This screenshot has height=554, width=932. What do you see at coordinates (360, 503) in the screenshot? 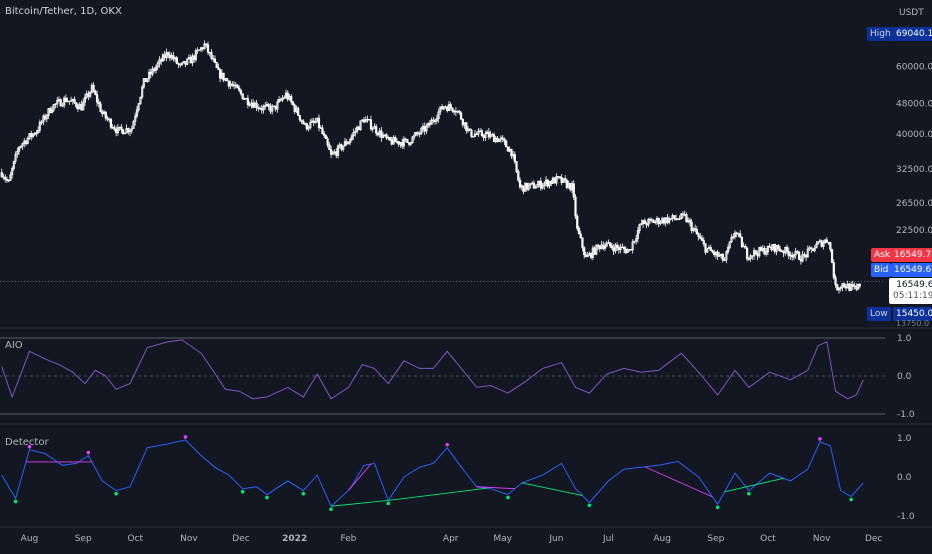
I see `bullish-divergence-line` at bounding box center [360, 503].